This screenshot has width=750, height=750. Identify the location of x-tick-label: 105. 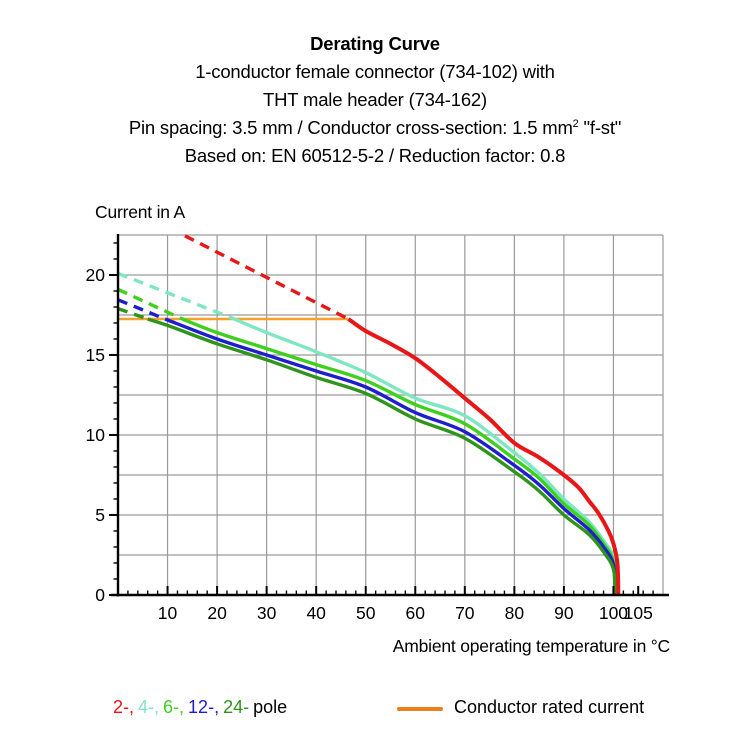
(638, 613).